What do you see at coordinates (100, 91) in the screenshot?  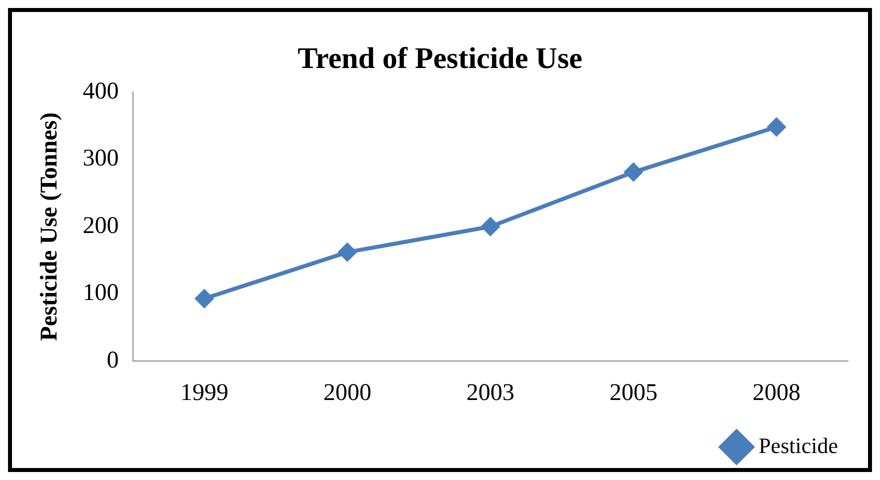 I see `y-tick-label: 400` at bounding box center [100, 91].